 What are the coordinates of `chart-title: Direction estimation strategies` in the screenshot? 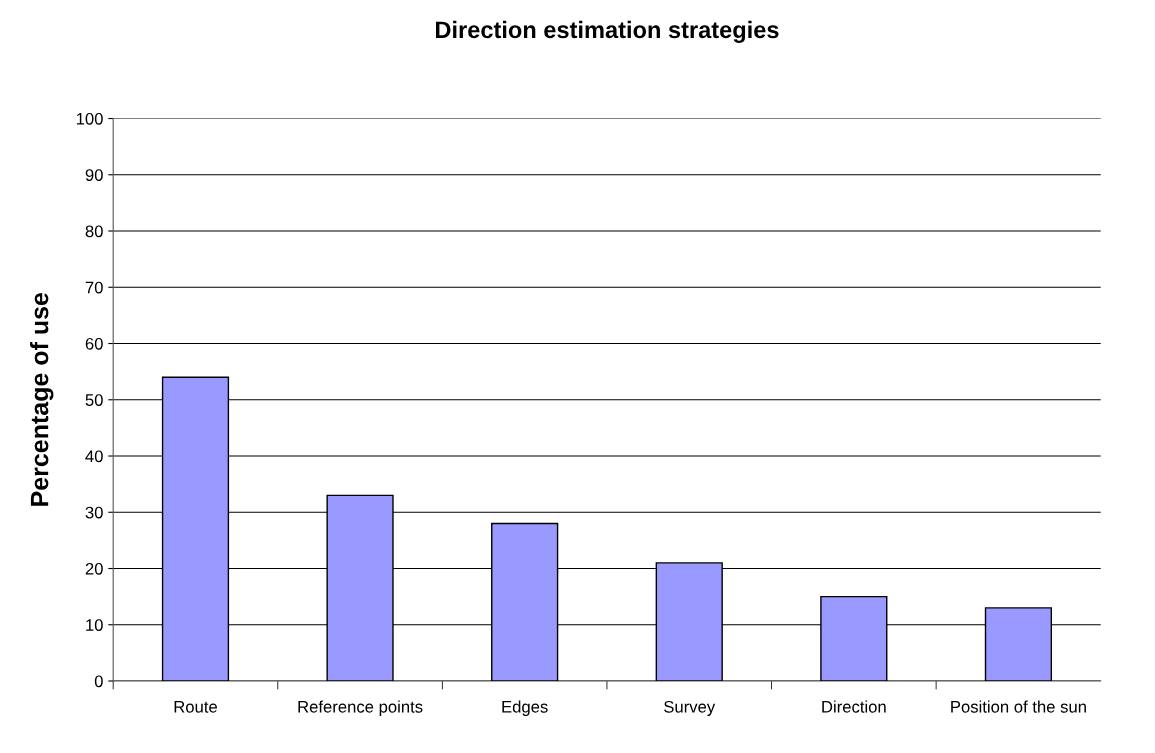 It's located at (607, 31).